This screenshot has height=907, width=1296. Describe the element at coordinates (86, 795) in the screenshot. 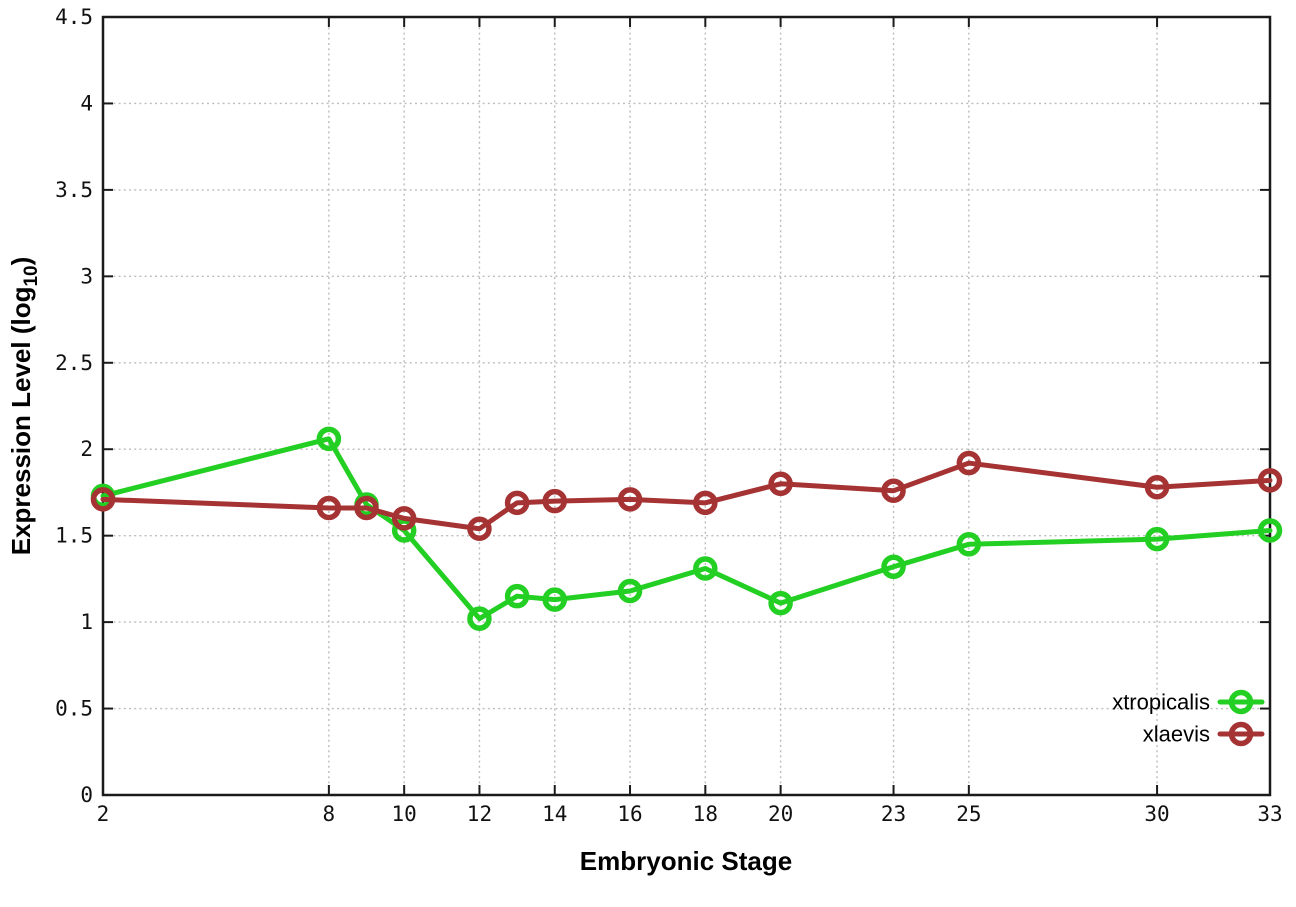

I see `y-tick-label-0: 0` at that location.